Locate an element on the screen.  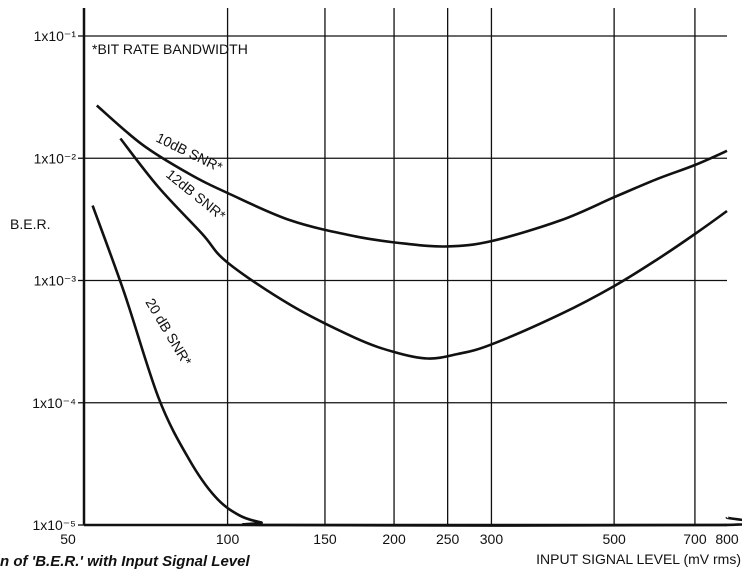
series-label-20db: 20 dB SNR* is located at coordinates (168, 331).